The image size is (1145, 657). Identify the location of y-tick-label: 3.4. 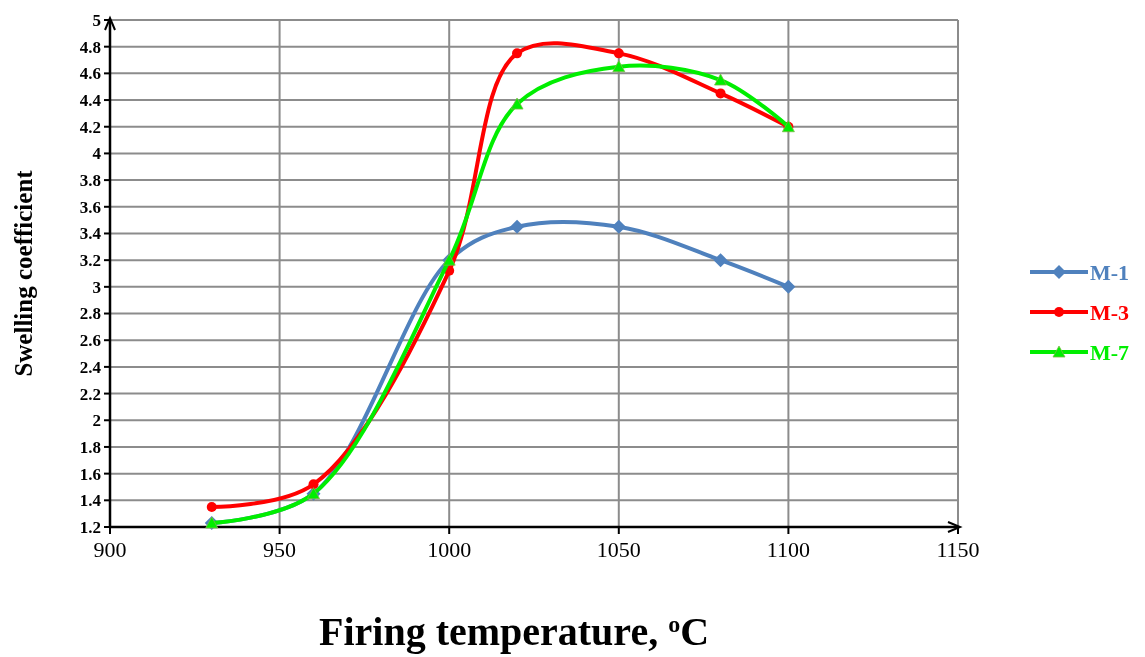
(90, 234).